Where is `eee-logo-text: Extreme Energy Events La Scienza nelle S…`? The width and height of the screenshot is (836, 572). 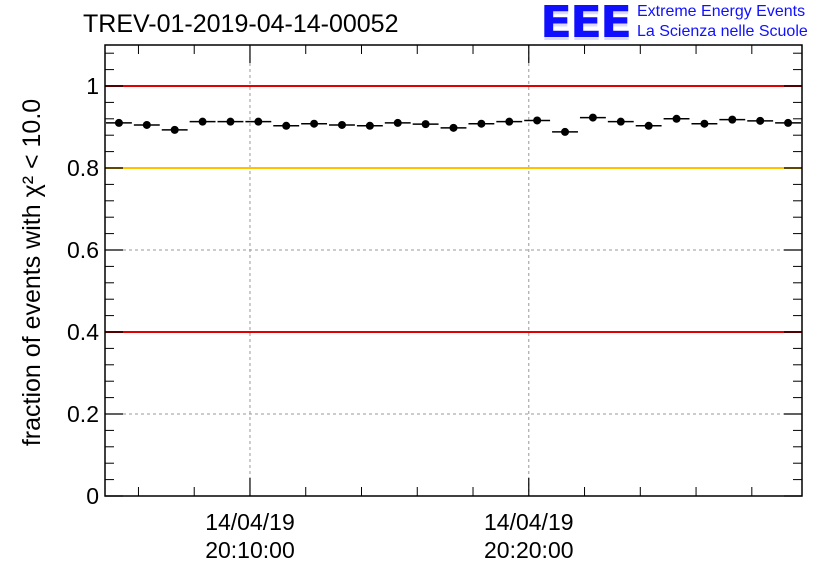
eee-logo-text: Extreme Energy Events La Scienza nelle S… is located at coordinates (722, 22).